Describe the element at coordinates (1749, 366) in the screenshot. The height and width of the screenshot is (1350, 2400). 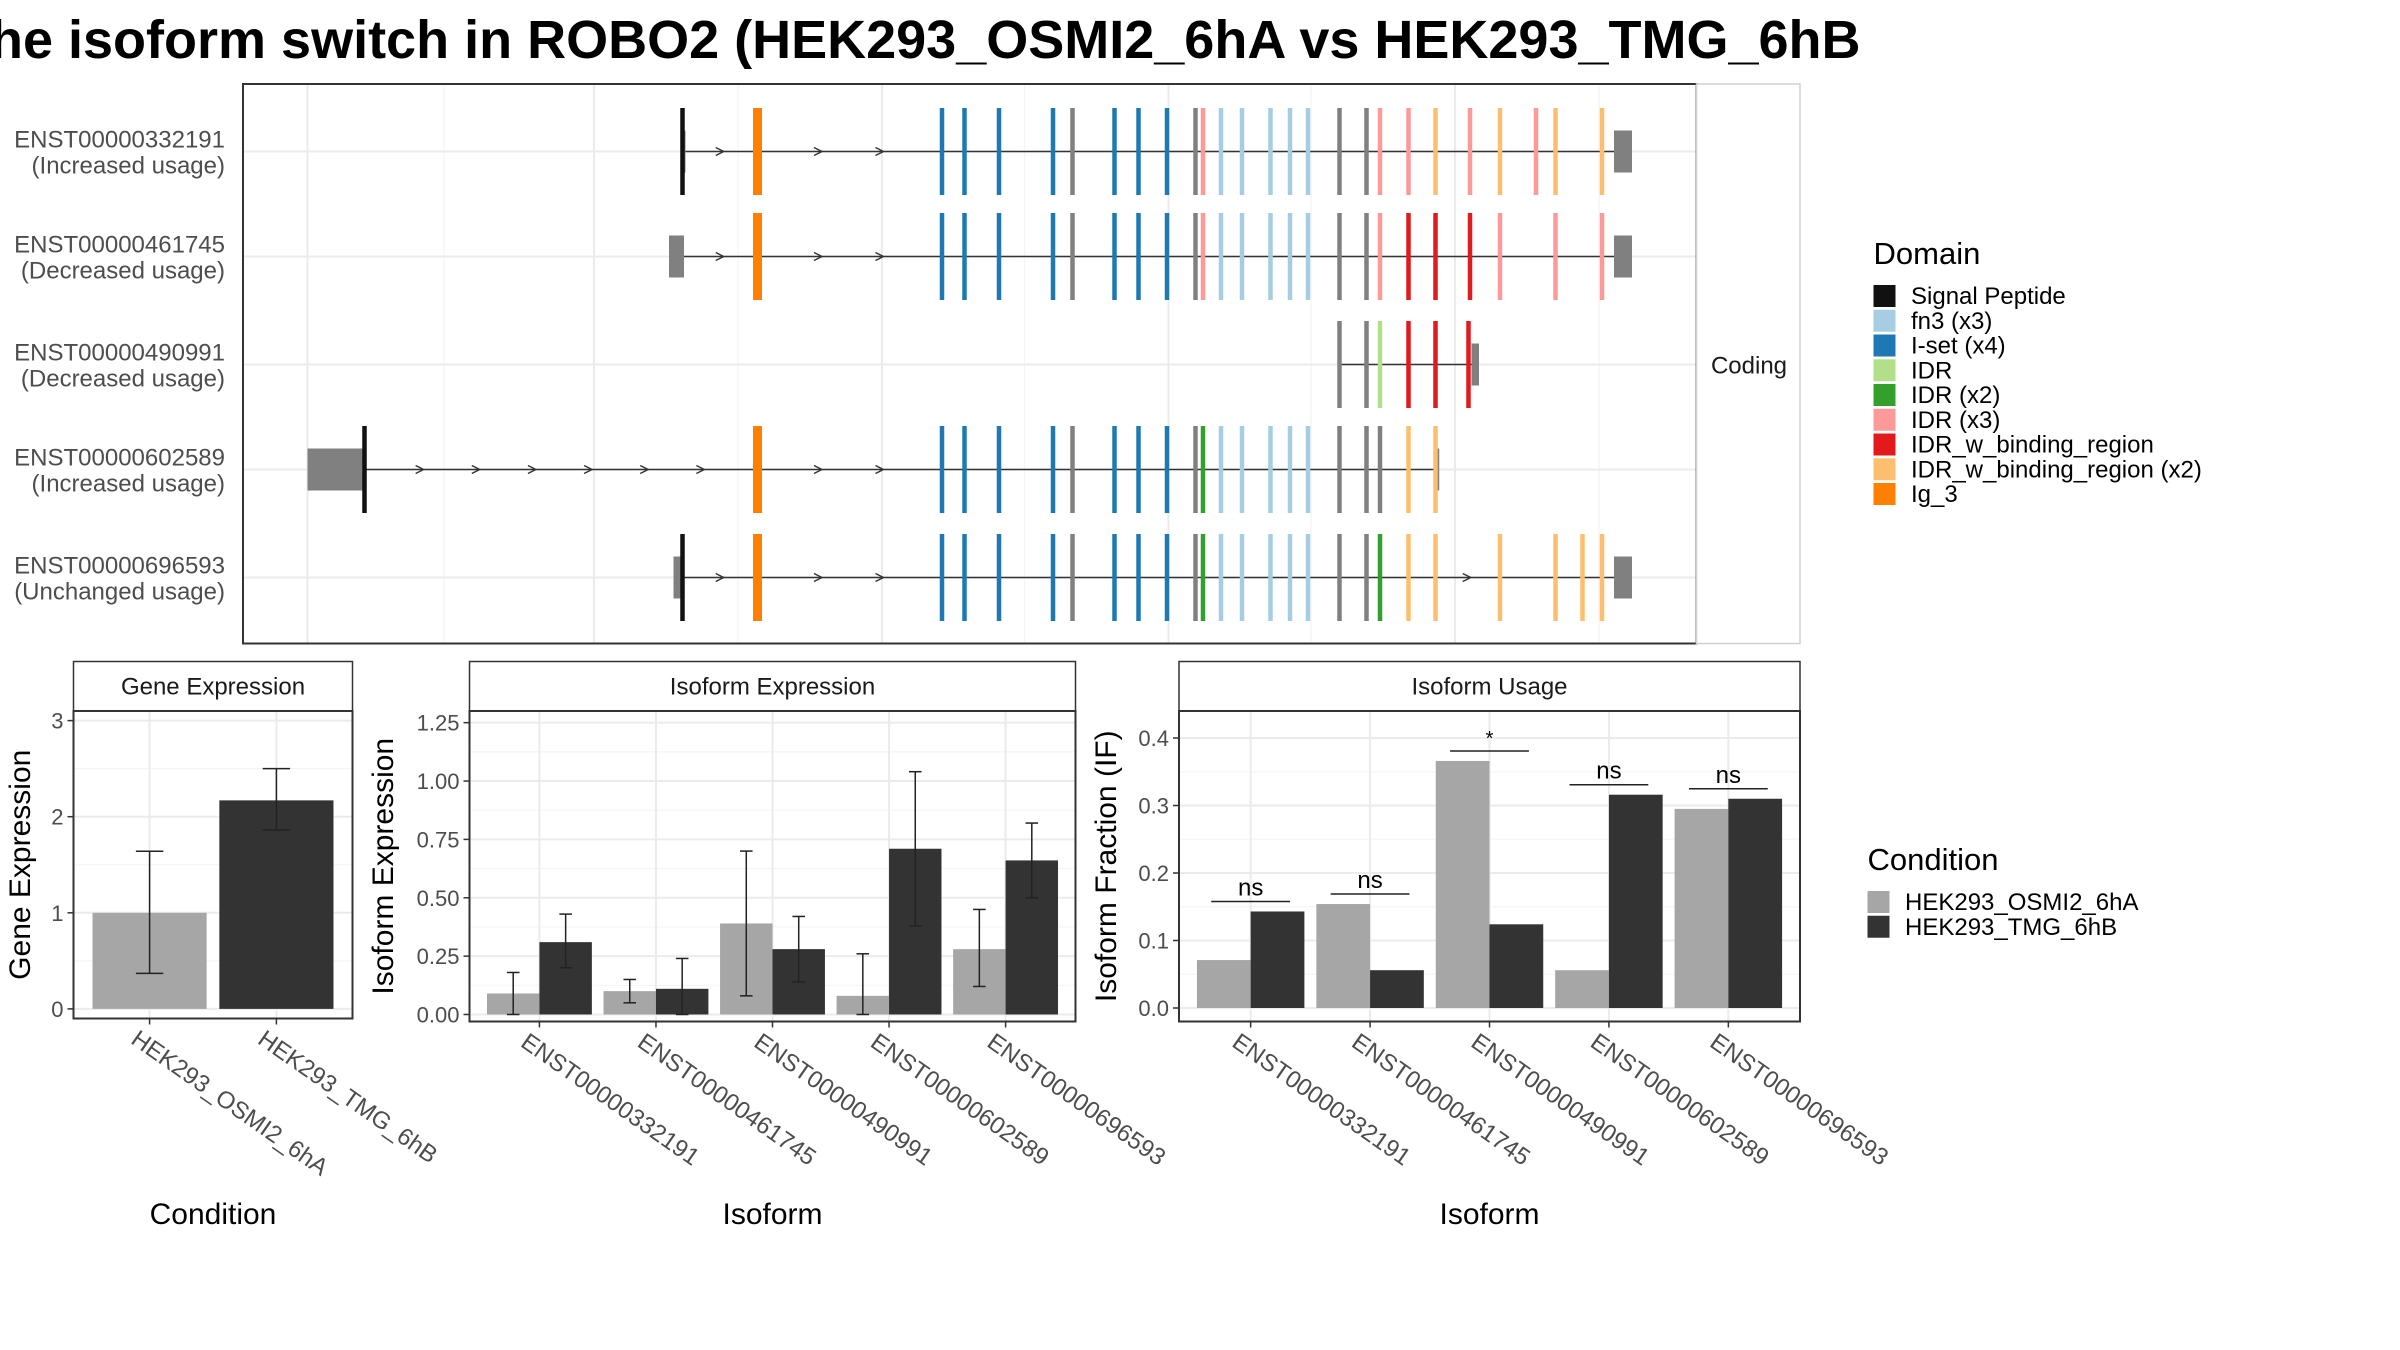
I see `facet-label: Coding` at that location.